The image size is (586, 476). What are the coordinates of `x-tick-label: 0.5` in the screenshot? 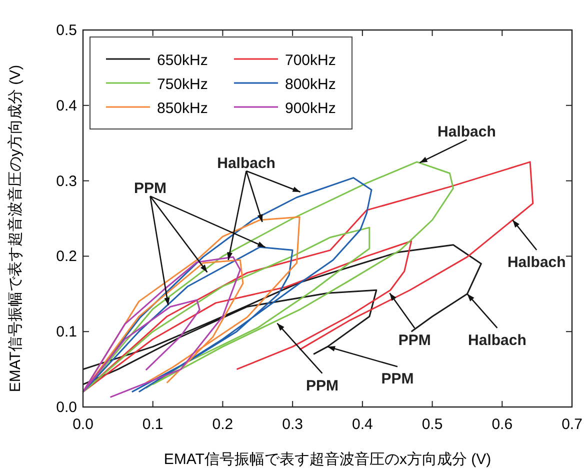 It's located at (432, 424).